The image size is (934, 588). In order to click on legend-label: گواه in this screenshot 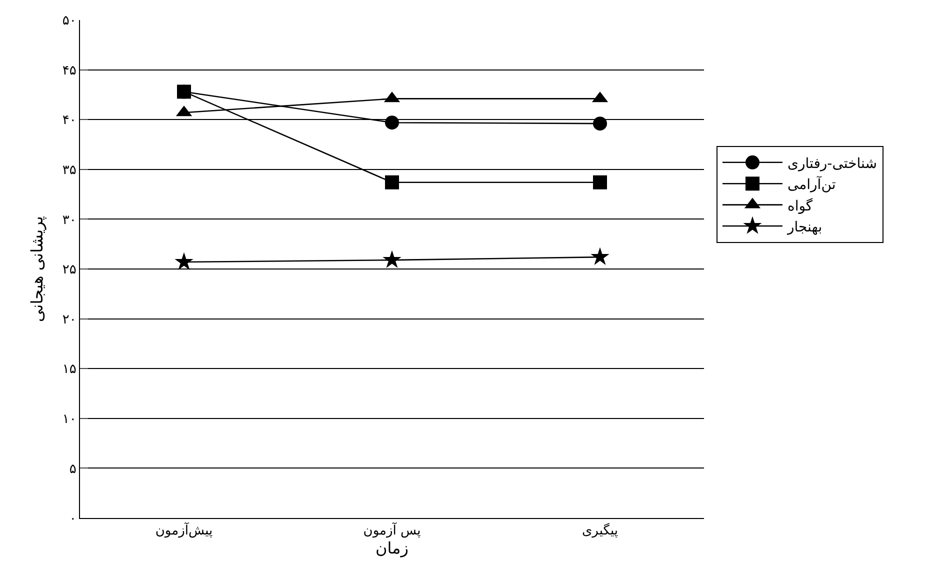, I will do `click(800, 205)`.